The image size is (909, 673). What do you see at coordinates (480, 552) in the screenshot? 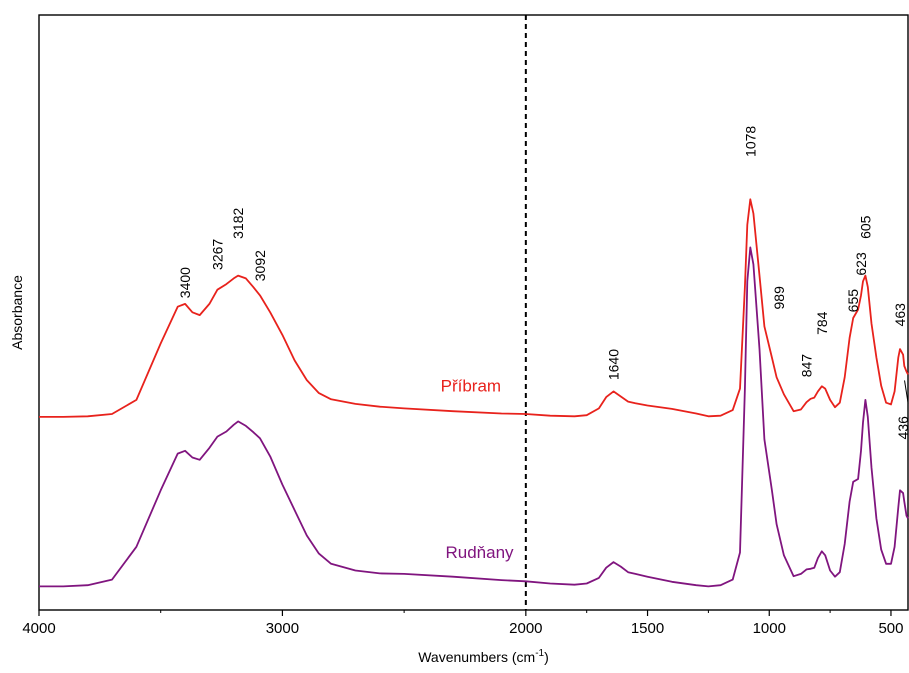
I see `series-label-1: Rudňany` at bounding box center [480, 552].